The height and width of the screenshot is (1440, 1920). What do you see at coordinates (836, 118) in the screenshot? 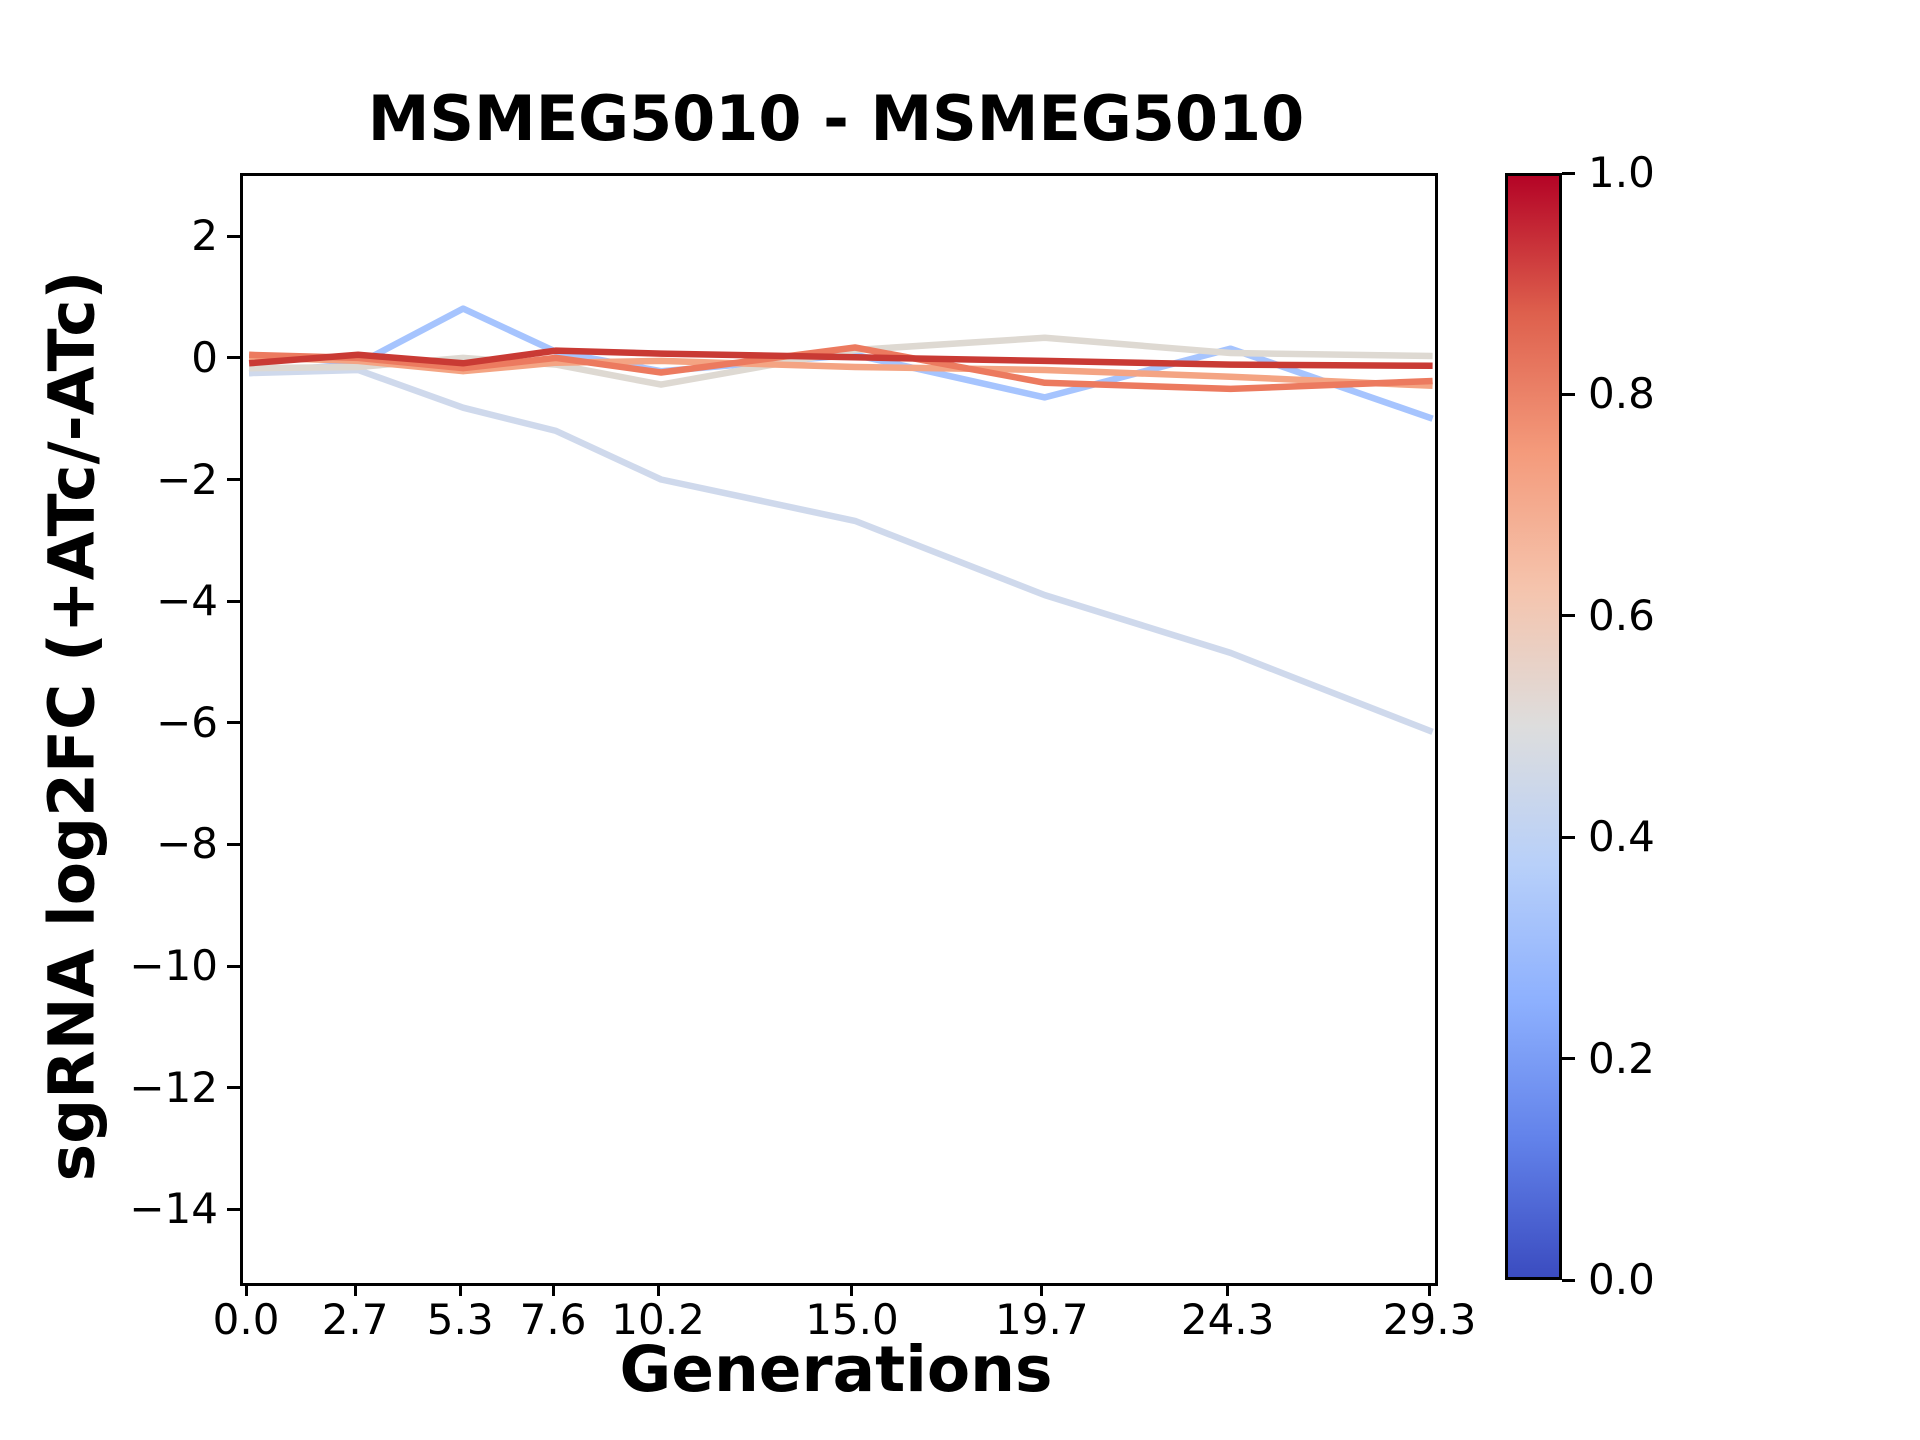
I see `chart-title: MSMEG5010 - MSMEG5010` at bounding box center [836, 118].